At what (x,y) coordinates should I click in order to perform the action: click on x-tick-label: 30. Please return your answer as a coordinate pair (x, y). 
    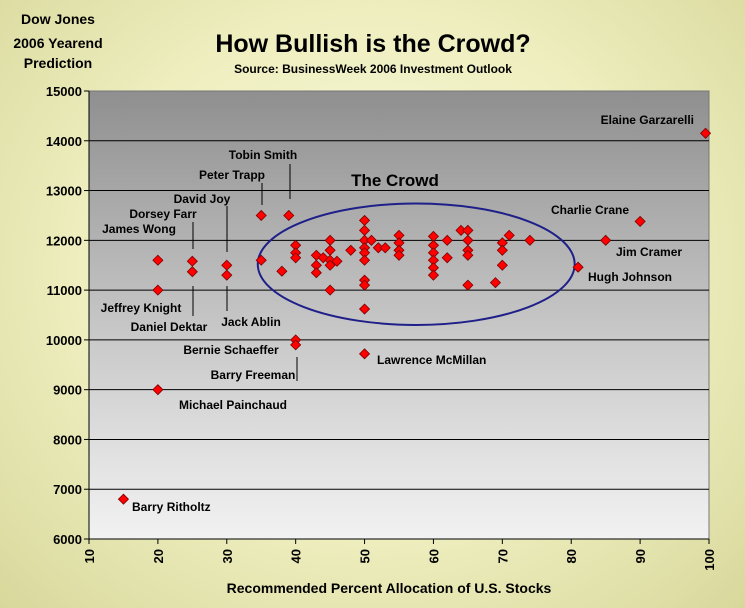
    Looking at the image, I should click on (227, 556).